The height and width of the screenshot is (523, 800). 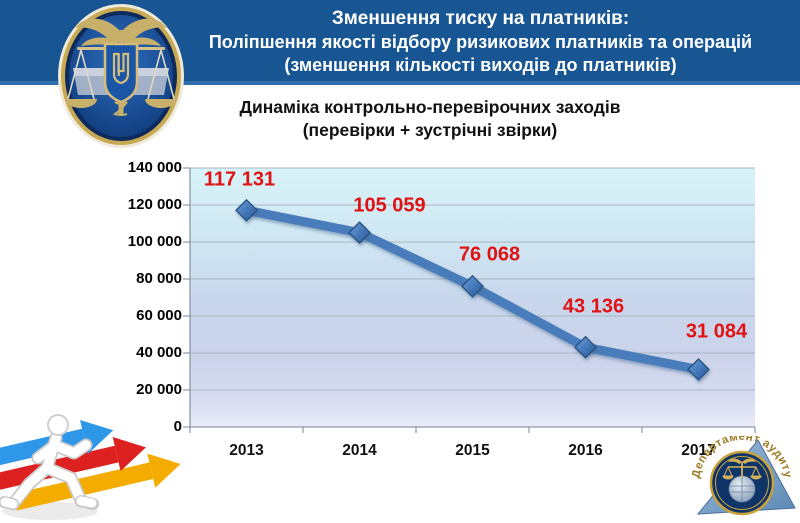 I want to click on header-title-line1: Зменшення тиску на платників:, so click(x=480, y=18).